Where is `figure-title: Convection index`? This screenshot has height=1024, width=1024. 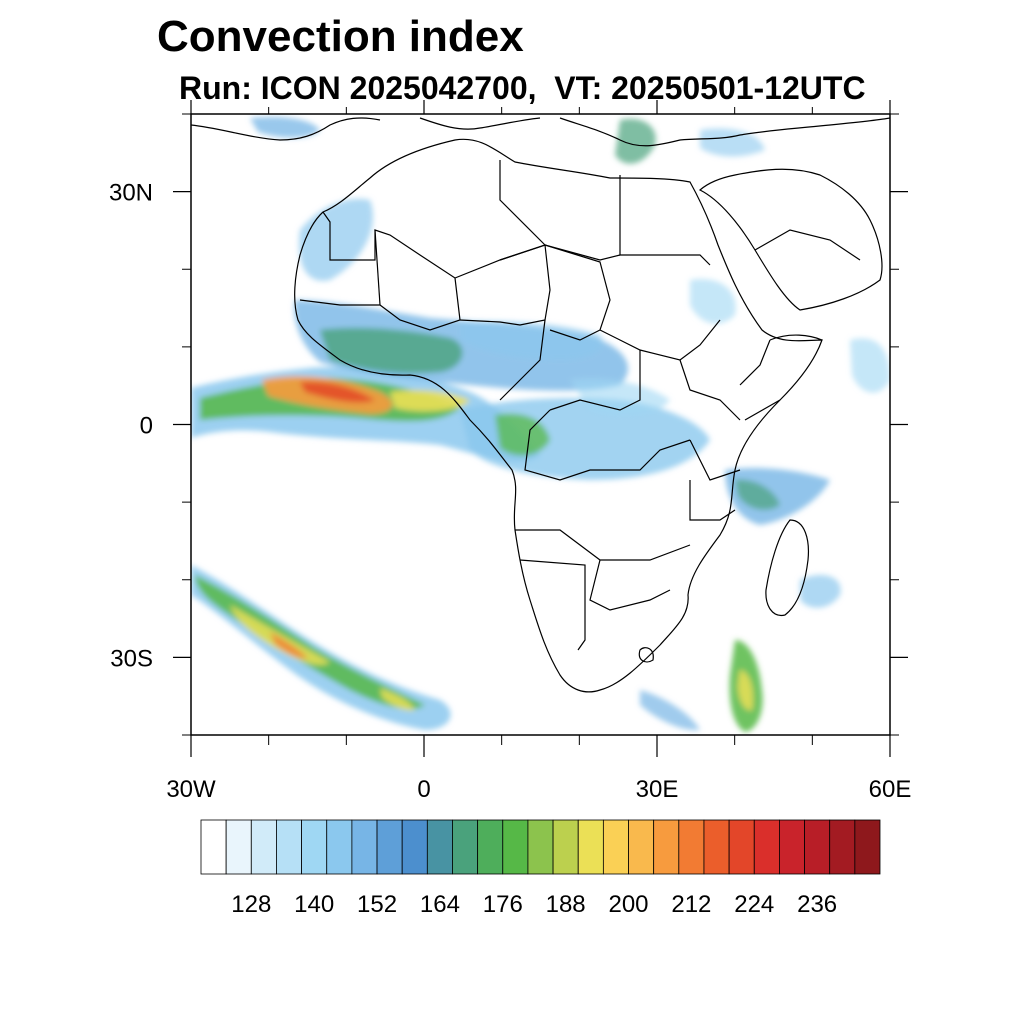
figure-title: Convection index is located at coordinates (340, 36).